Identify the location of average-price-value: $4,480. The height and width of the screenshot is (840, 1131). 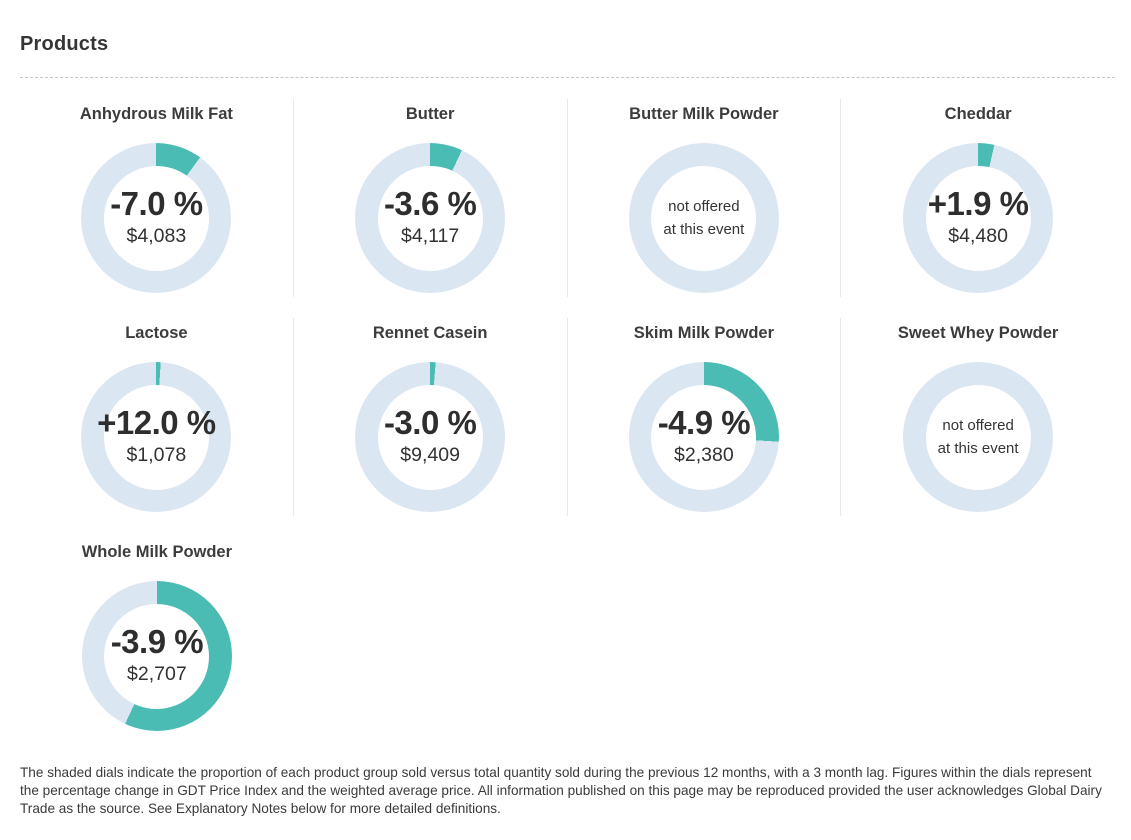
(978, 236).